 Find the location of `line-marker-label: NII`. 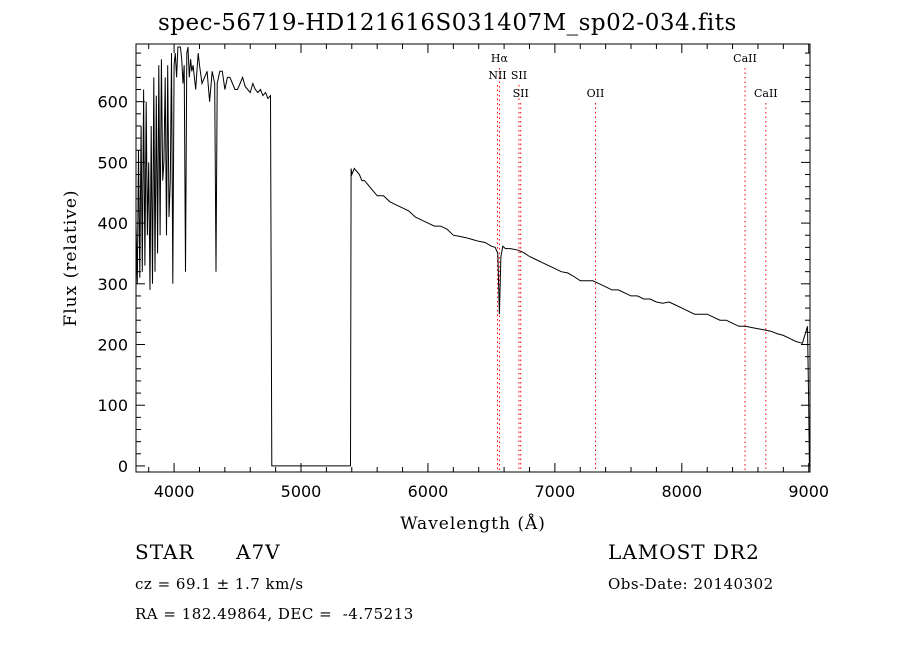

line-marker-label: NII is located at coordinates (497, 75).